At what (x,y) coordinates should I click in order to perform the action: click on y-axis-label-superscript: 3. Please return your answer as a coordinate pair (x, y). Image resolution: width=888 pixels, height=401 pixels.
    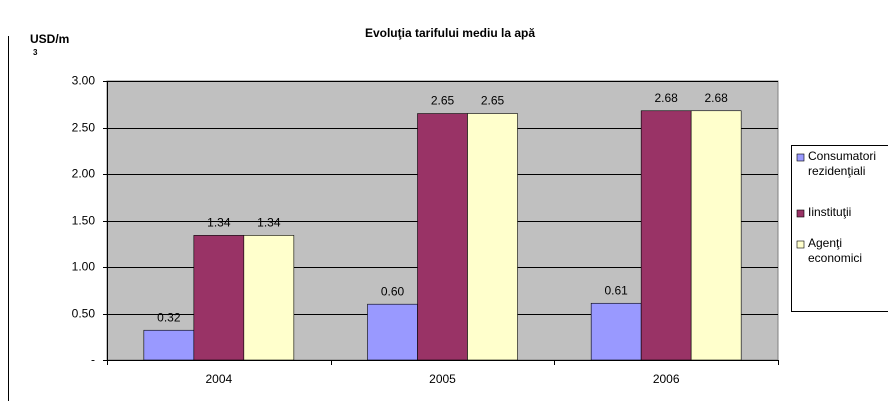
    Looking at the image, I should click on (35, 52).